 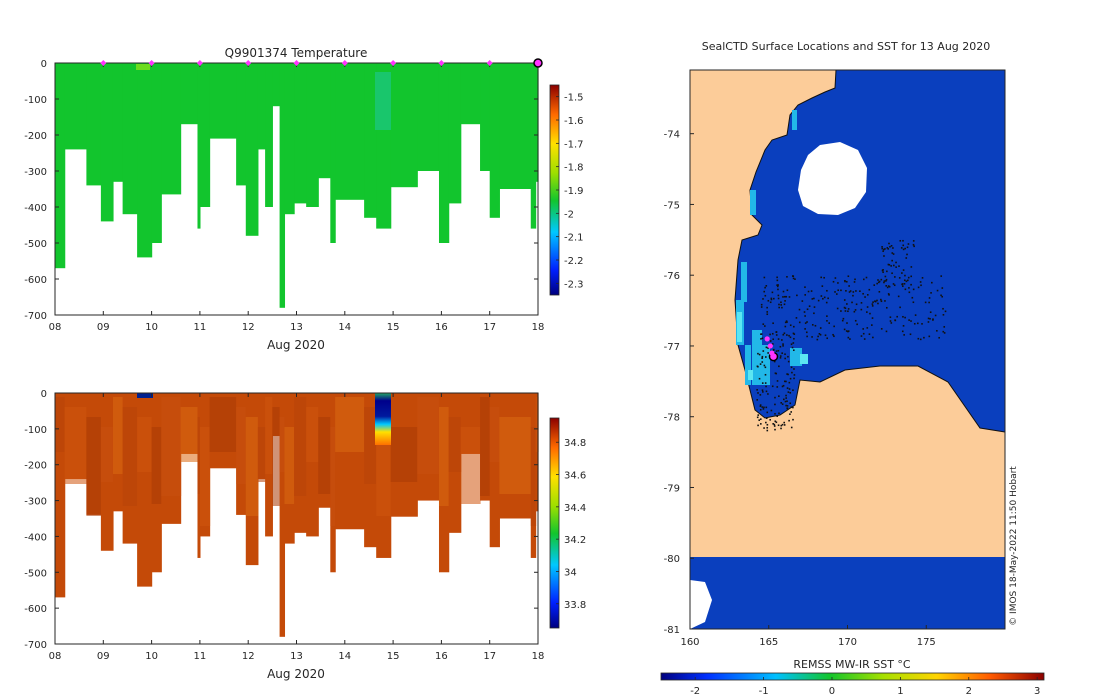 I want to click on temperature-colorbar-label: -1.6, so click(x=574, y=121).